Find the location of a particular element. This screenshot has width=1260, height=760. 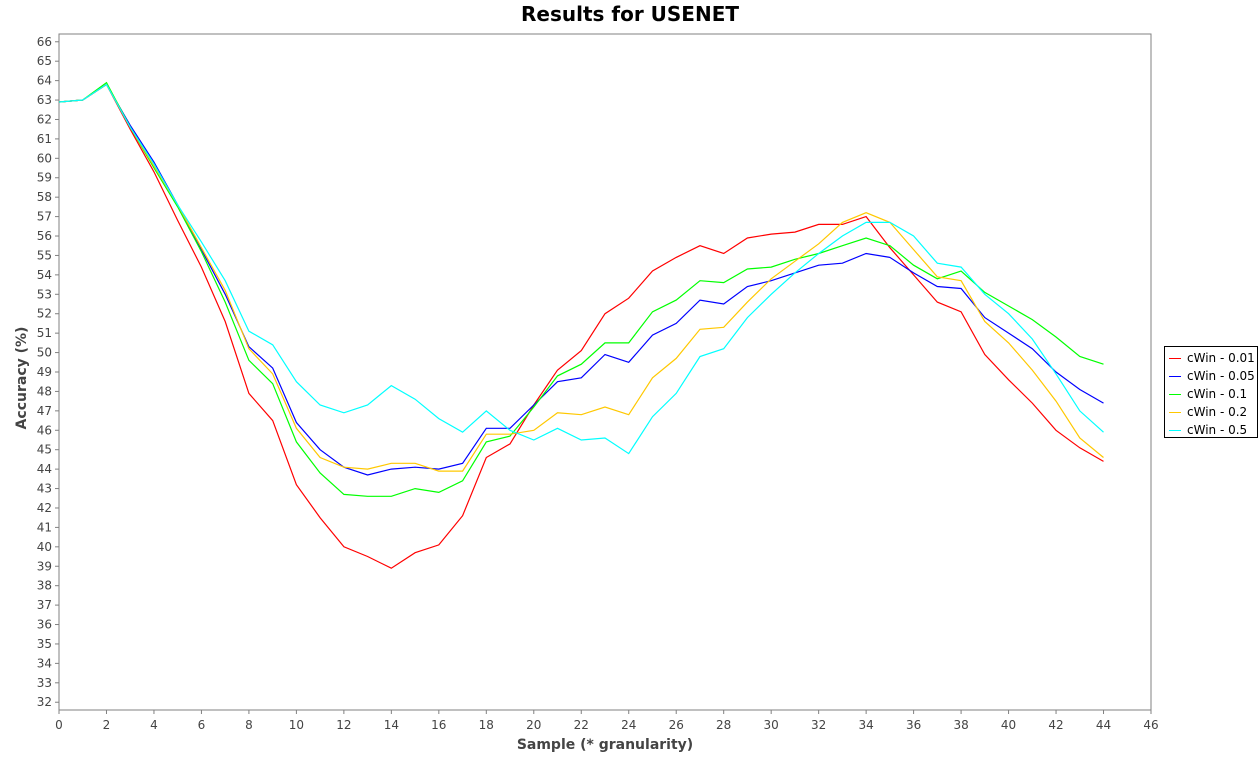

x-tick-label: 16 is located at coordinates (438, 725).